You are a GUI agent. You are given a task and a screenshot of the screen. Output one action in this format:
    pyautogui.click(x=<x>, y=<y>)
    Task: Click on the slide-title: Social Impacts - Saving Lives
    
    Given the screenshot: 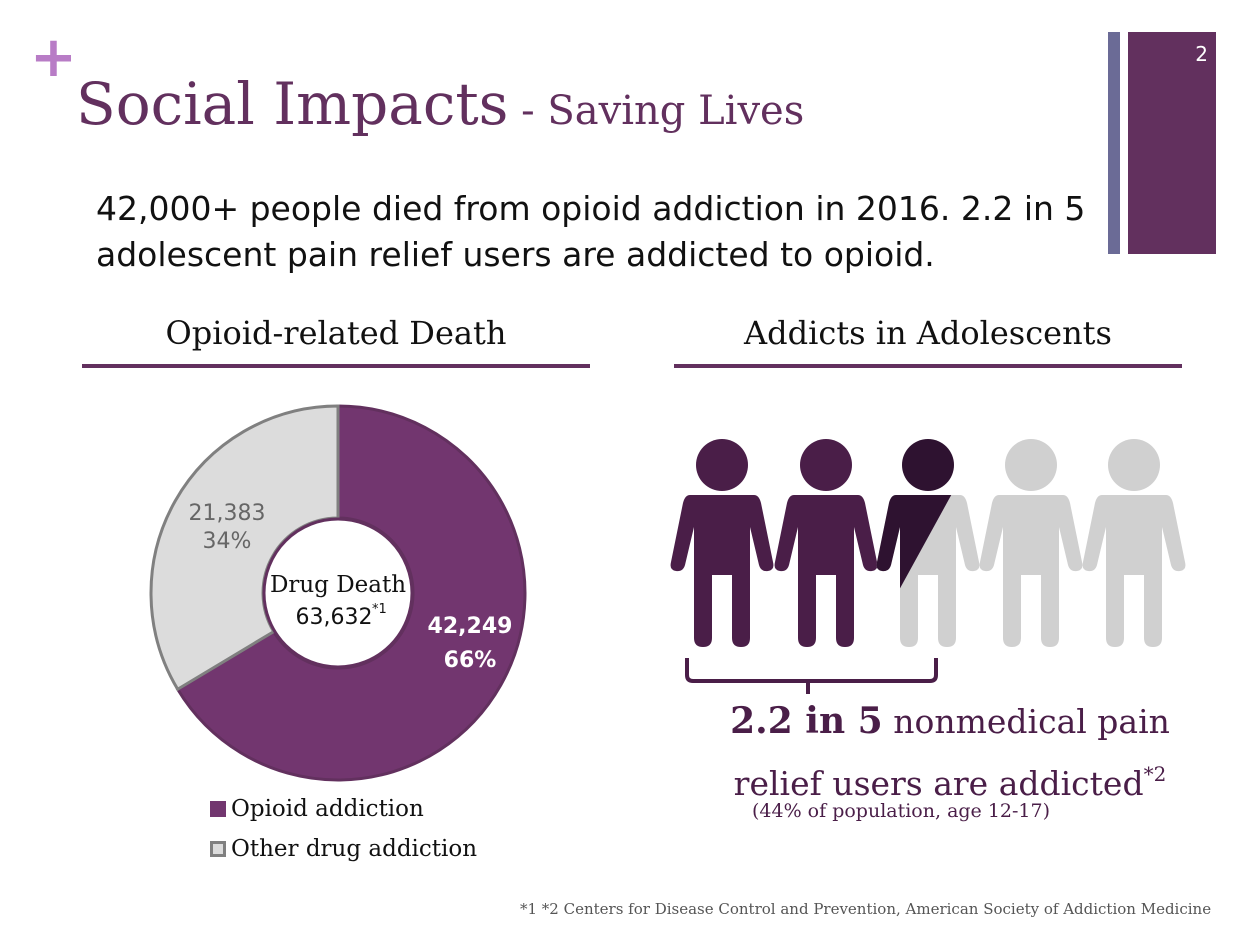 What is the action you would take?
    pyautogui.click(x=440, y=104)
    